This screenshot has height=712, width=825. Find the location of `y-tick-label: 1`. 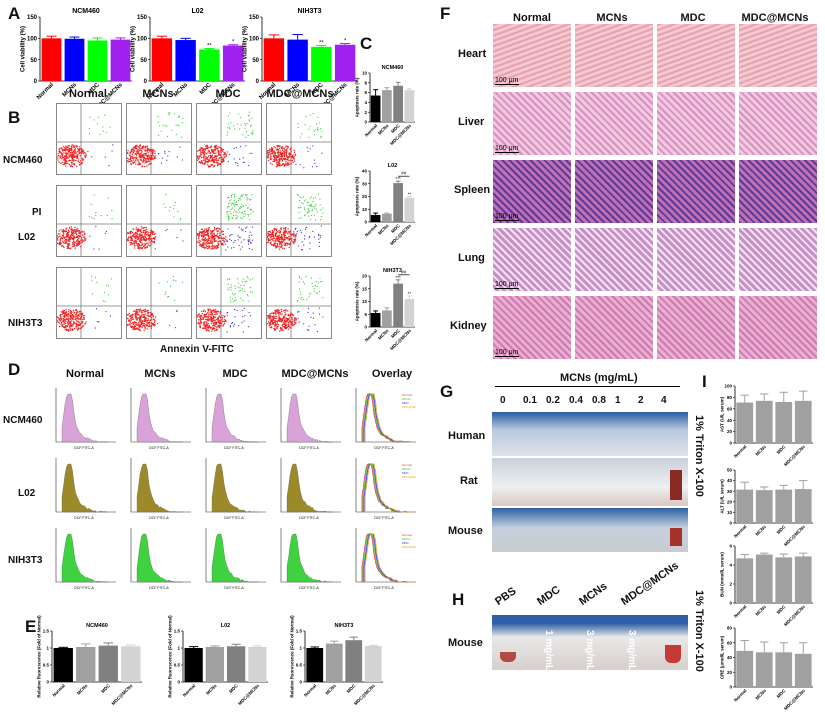

y-tick-label: 1 is located at coordinates (178, 648).